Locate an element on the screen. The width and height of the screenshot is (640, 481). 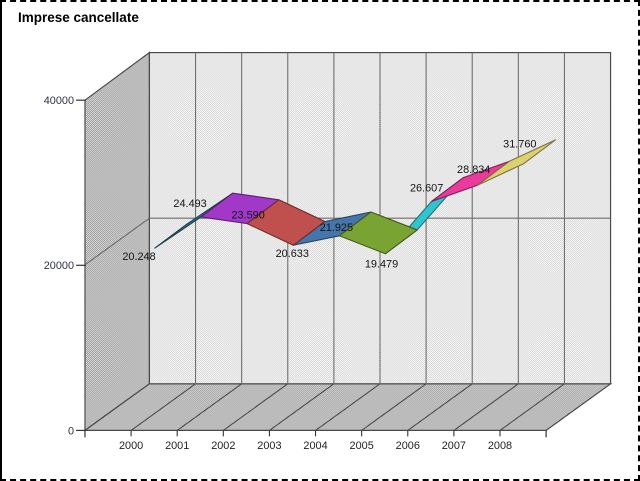
data-label-2007: 28.834 is located at coordinates (473, 170).